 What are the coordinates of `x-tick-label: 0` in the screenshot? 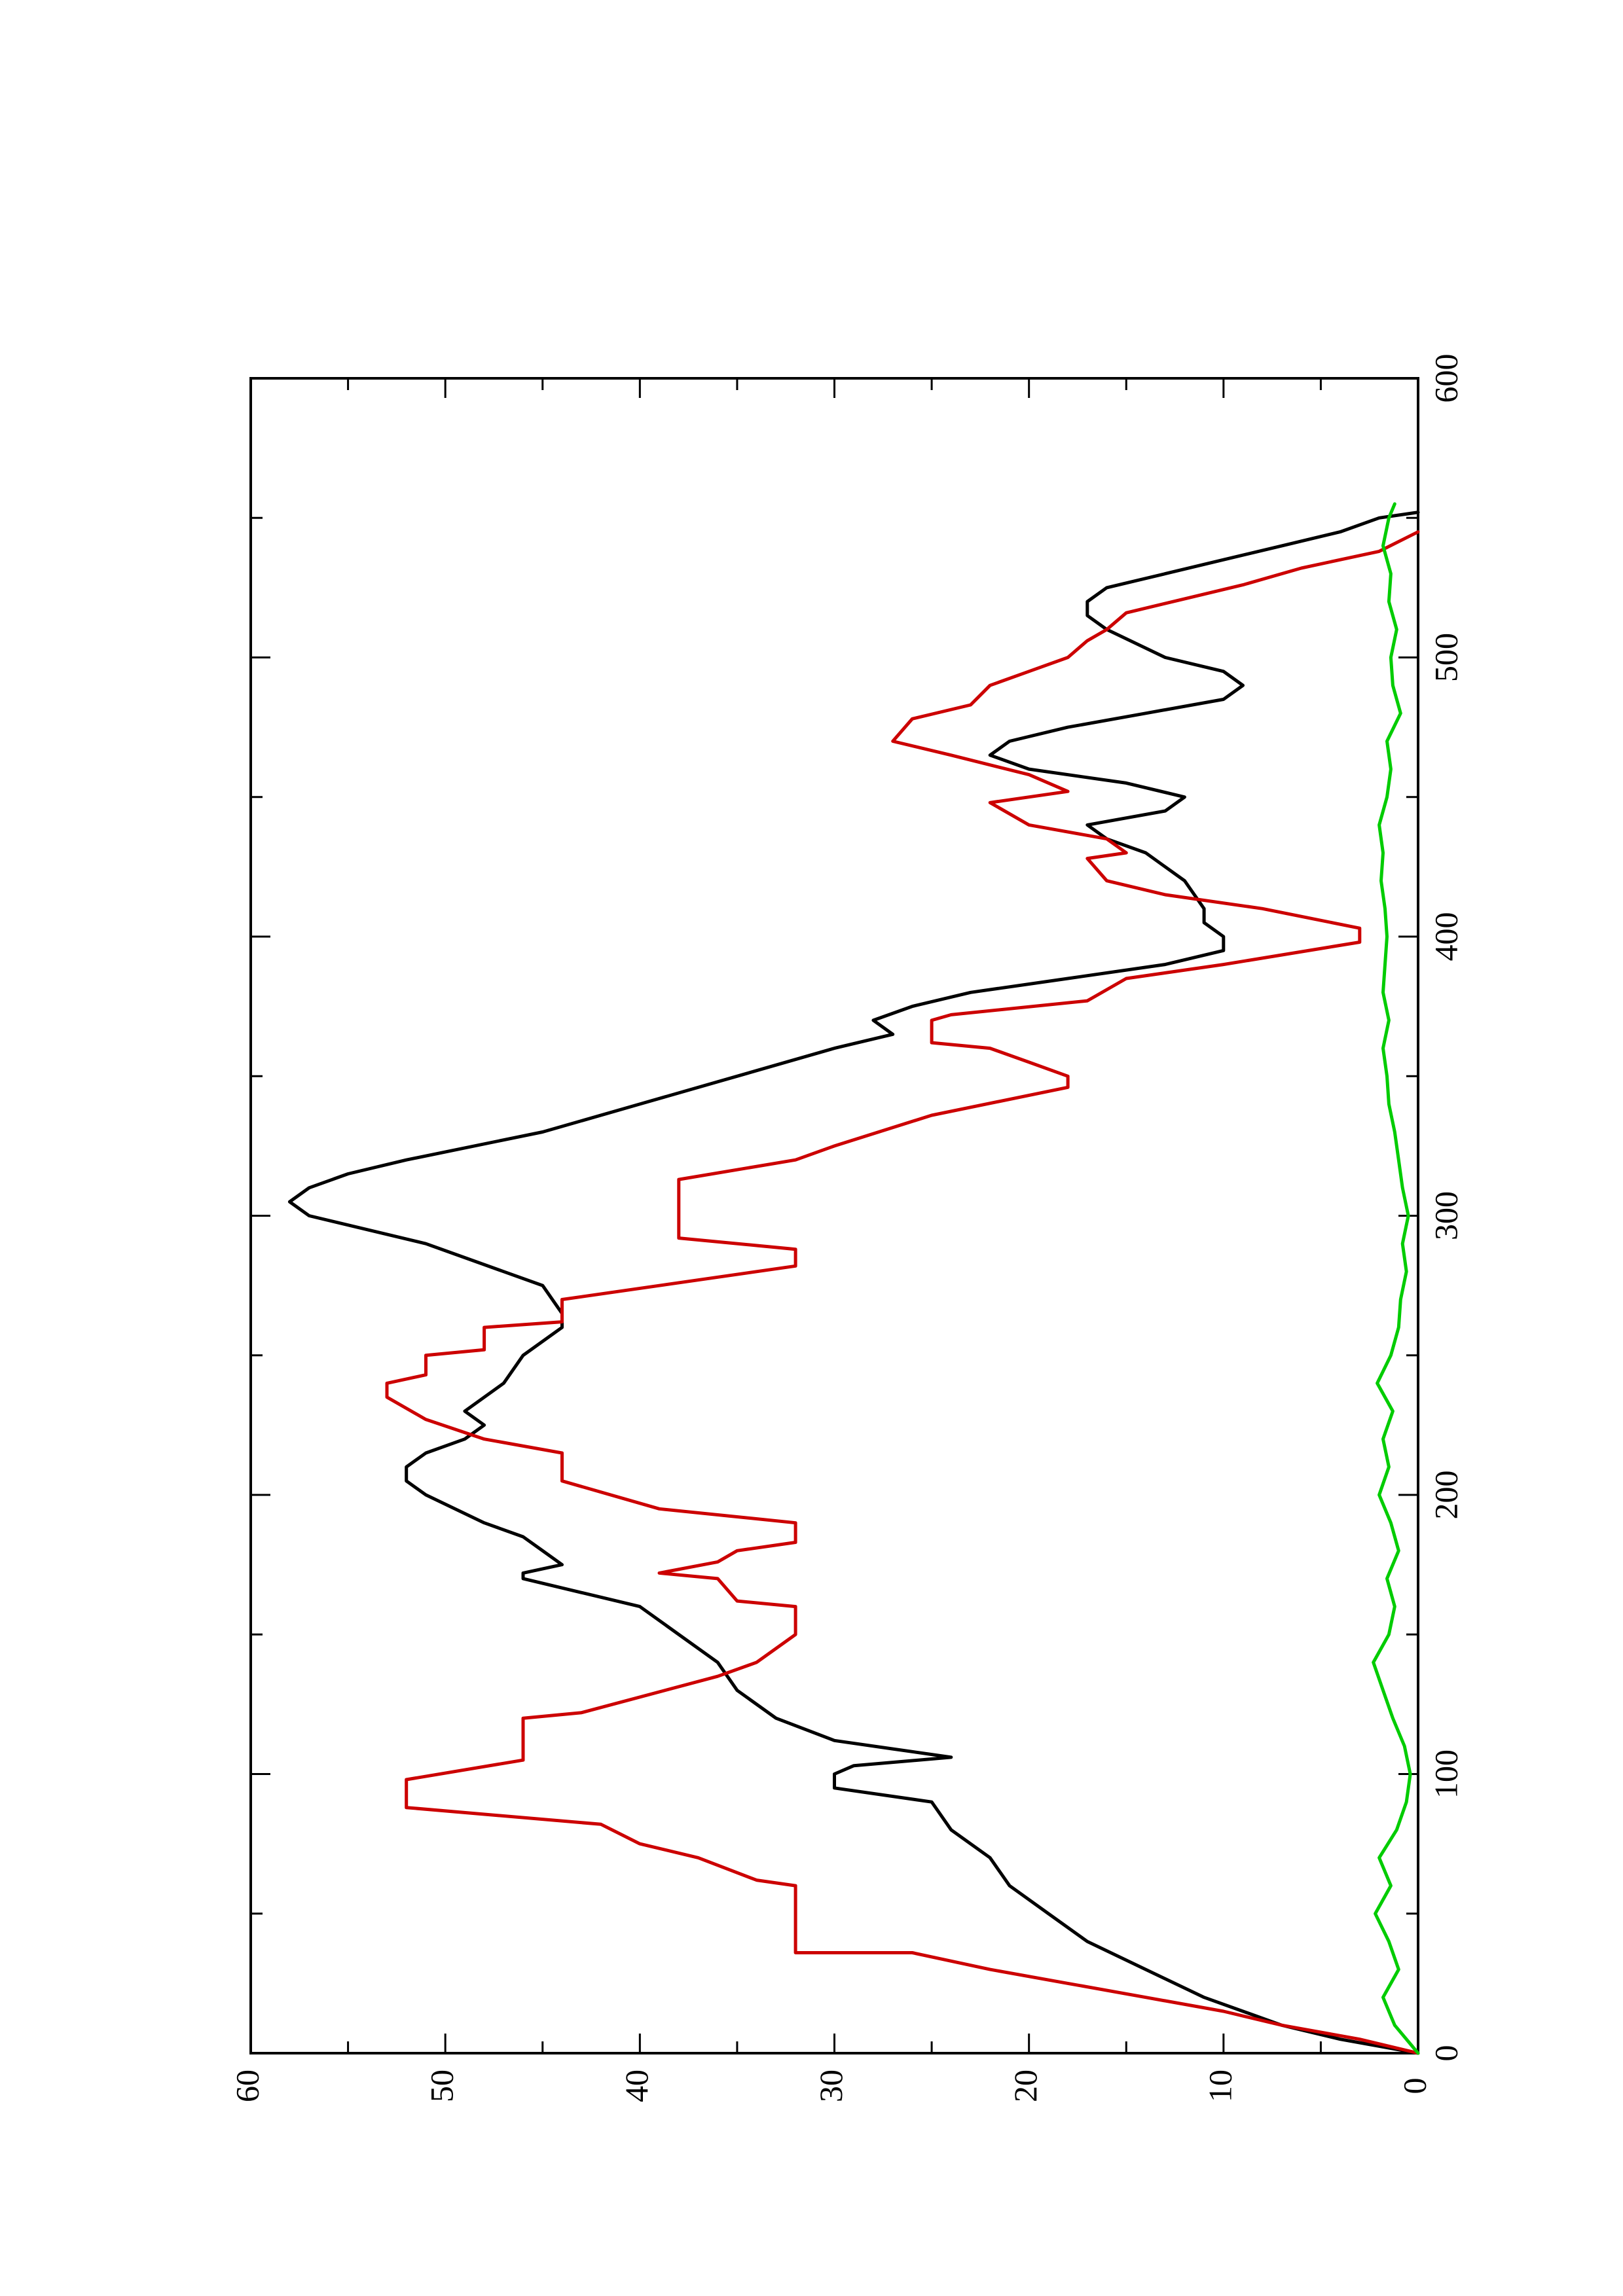 It's located at (1445, 2053).